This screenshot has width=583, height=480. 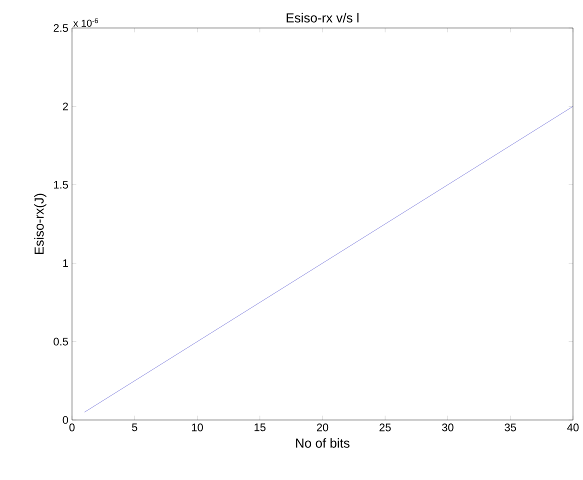 I want to click on x-tick-label: 25, so click(x=385, y=428).